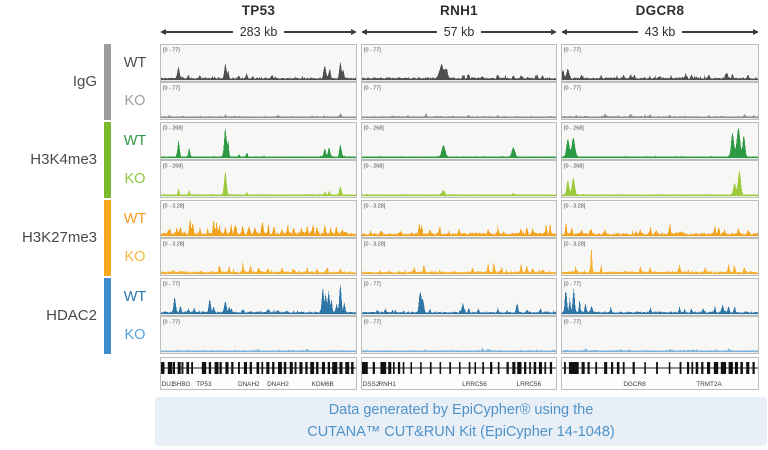 The image size is (768, 450). I want to click on gene-name-label: SHBG, so click(181, 384).